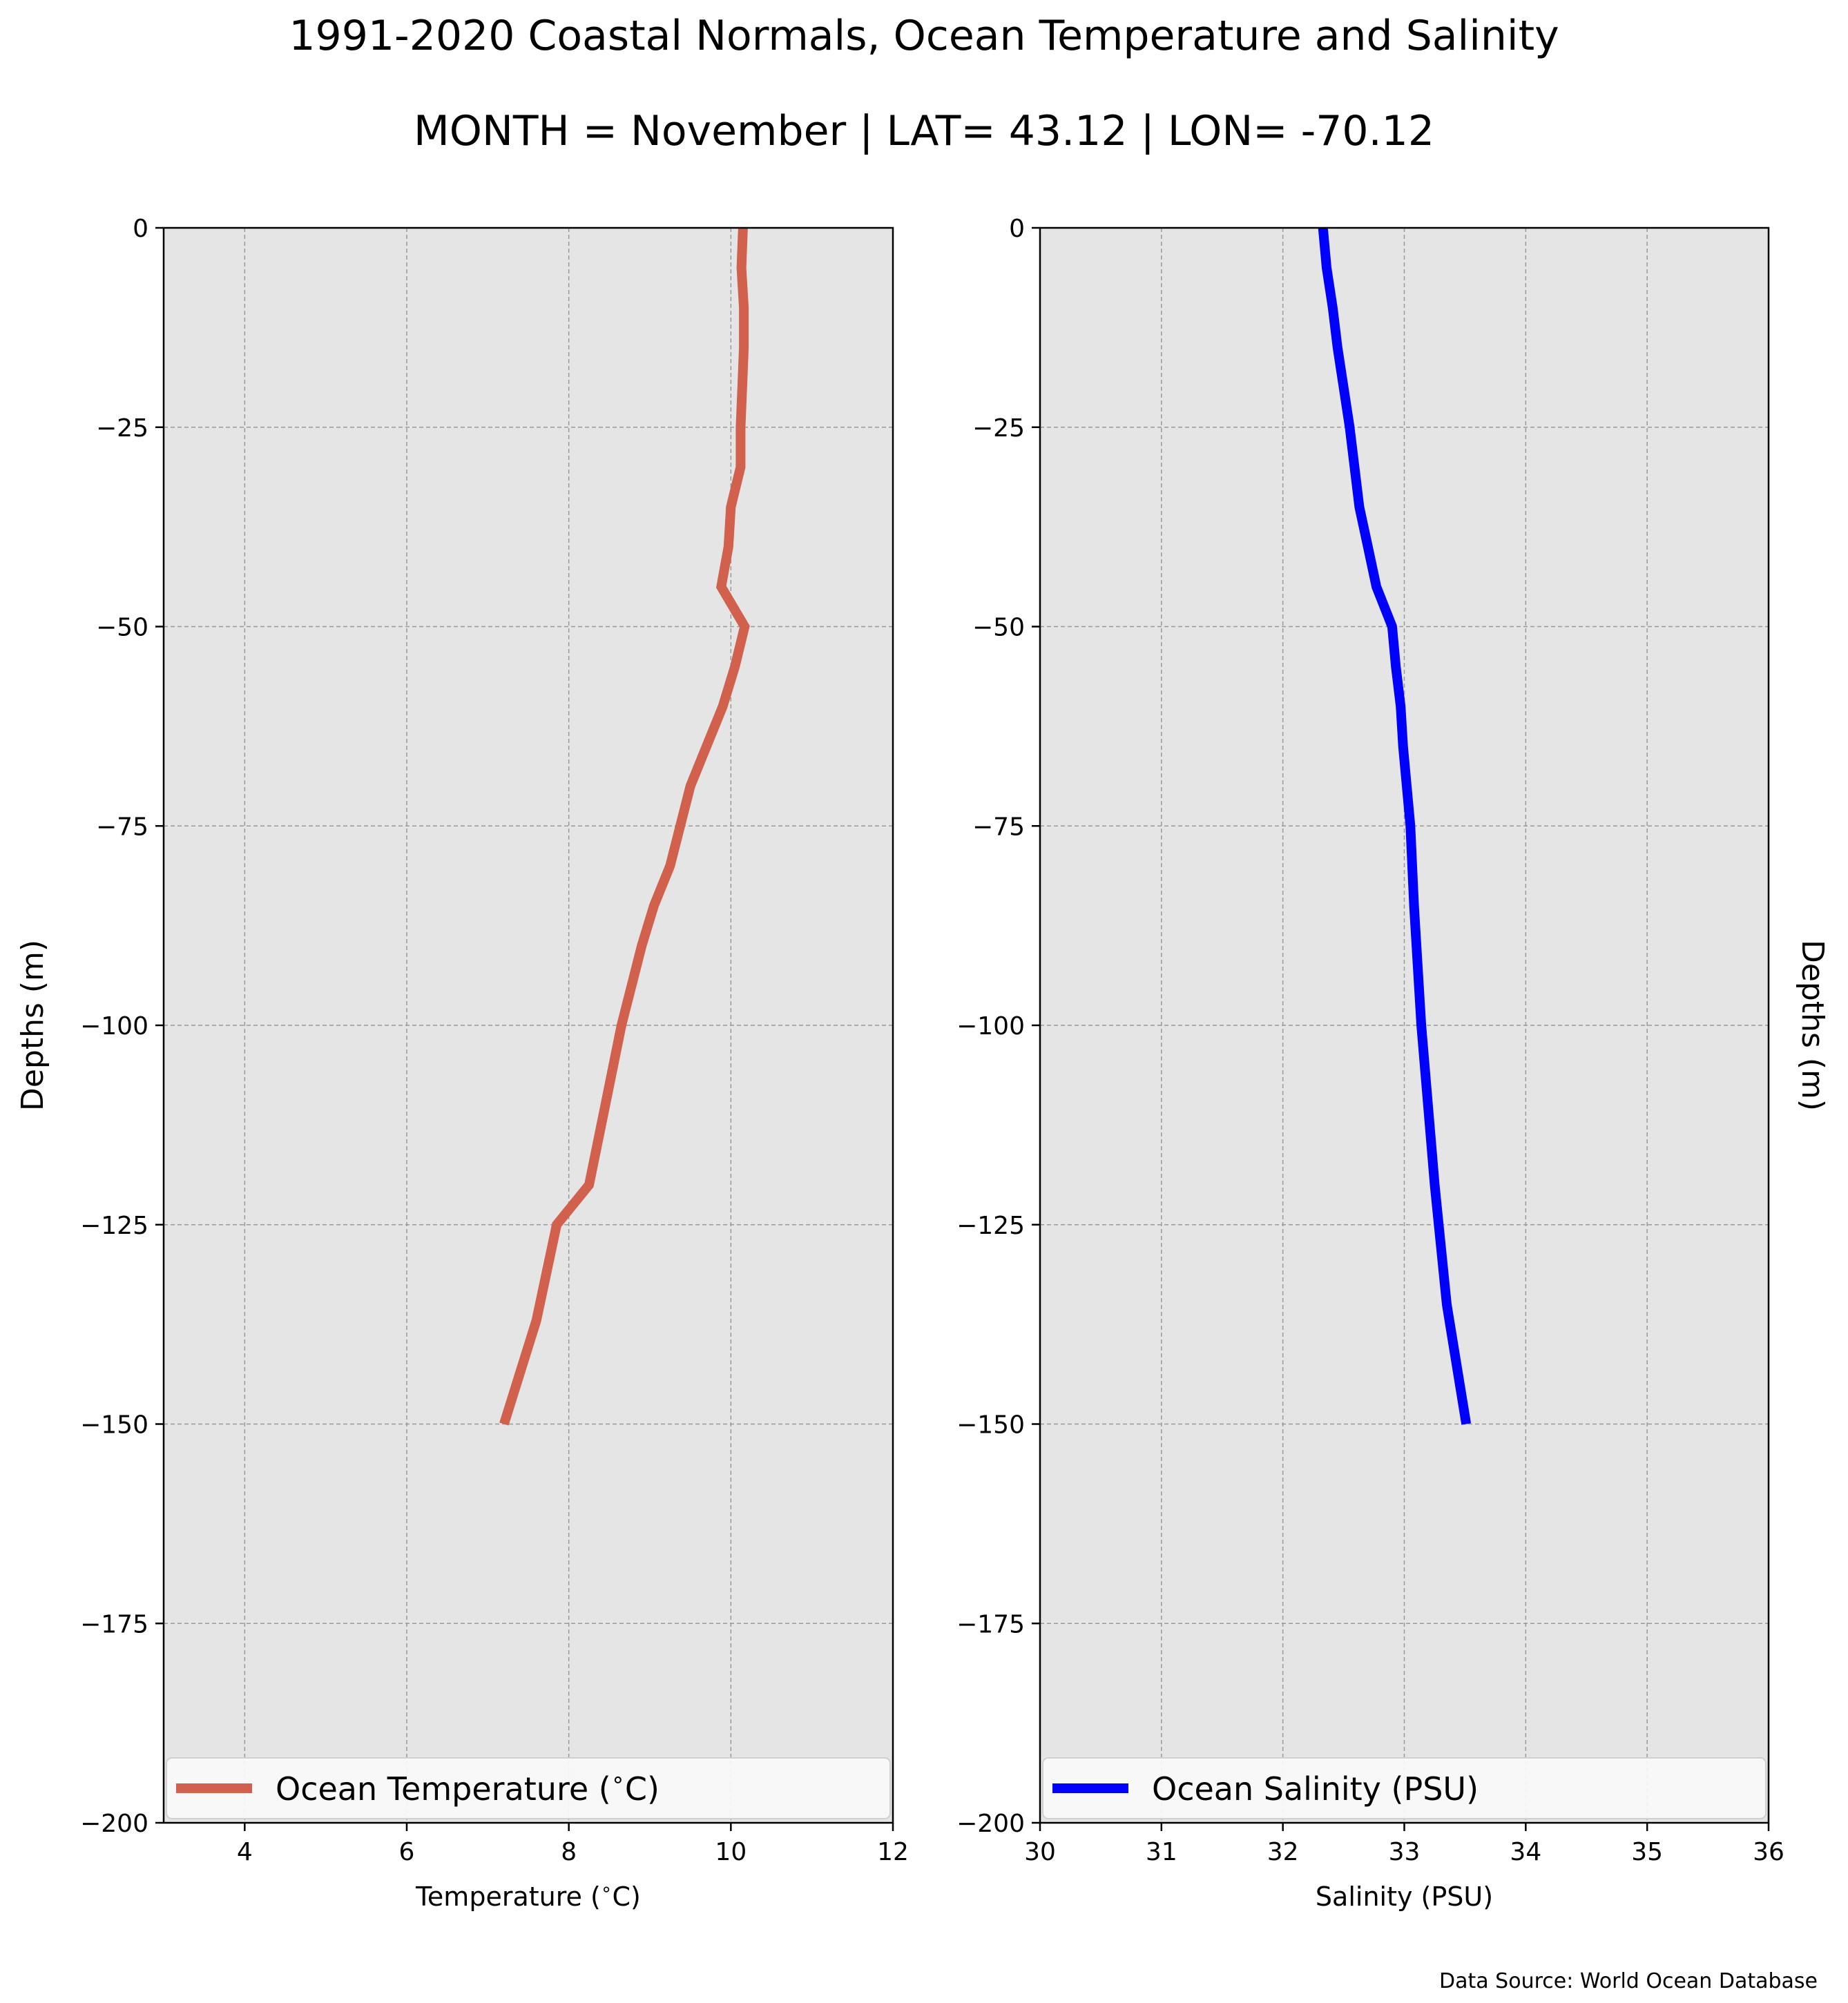 The image size is (1848, 2003). I want to click on x-tick-label: 36, so click(1768, 1852).